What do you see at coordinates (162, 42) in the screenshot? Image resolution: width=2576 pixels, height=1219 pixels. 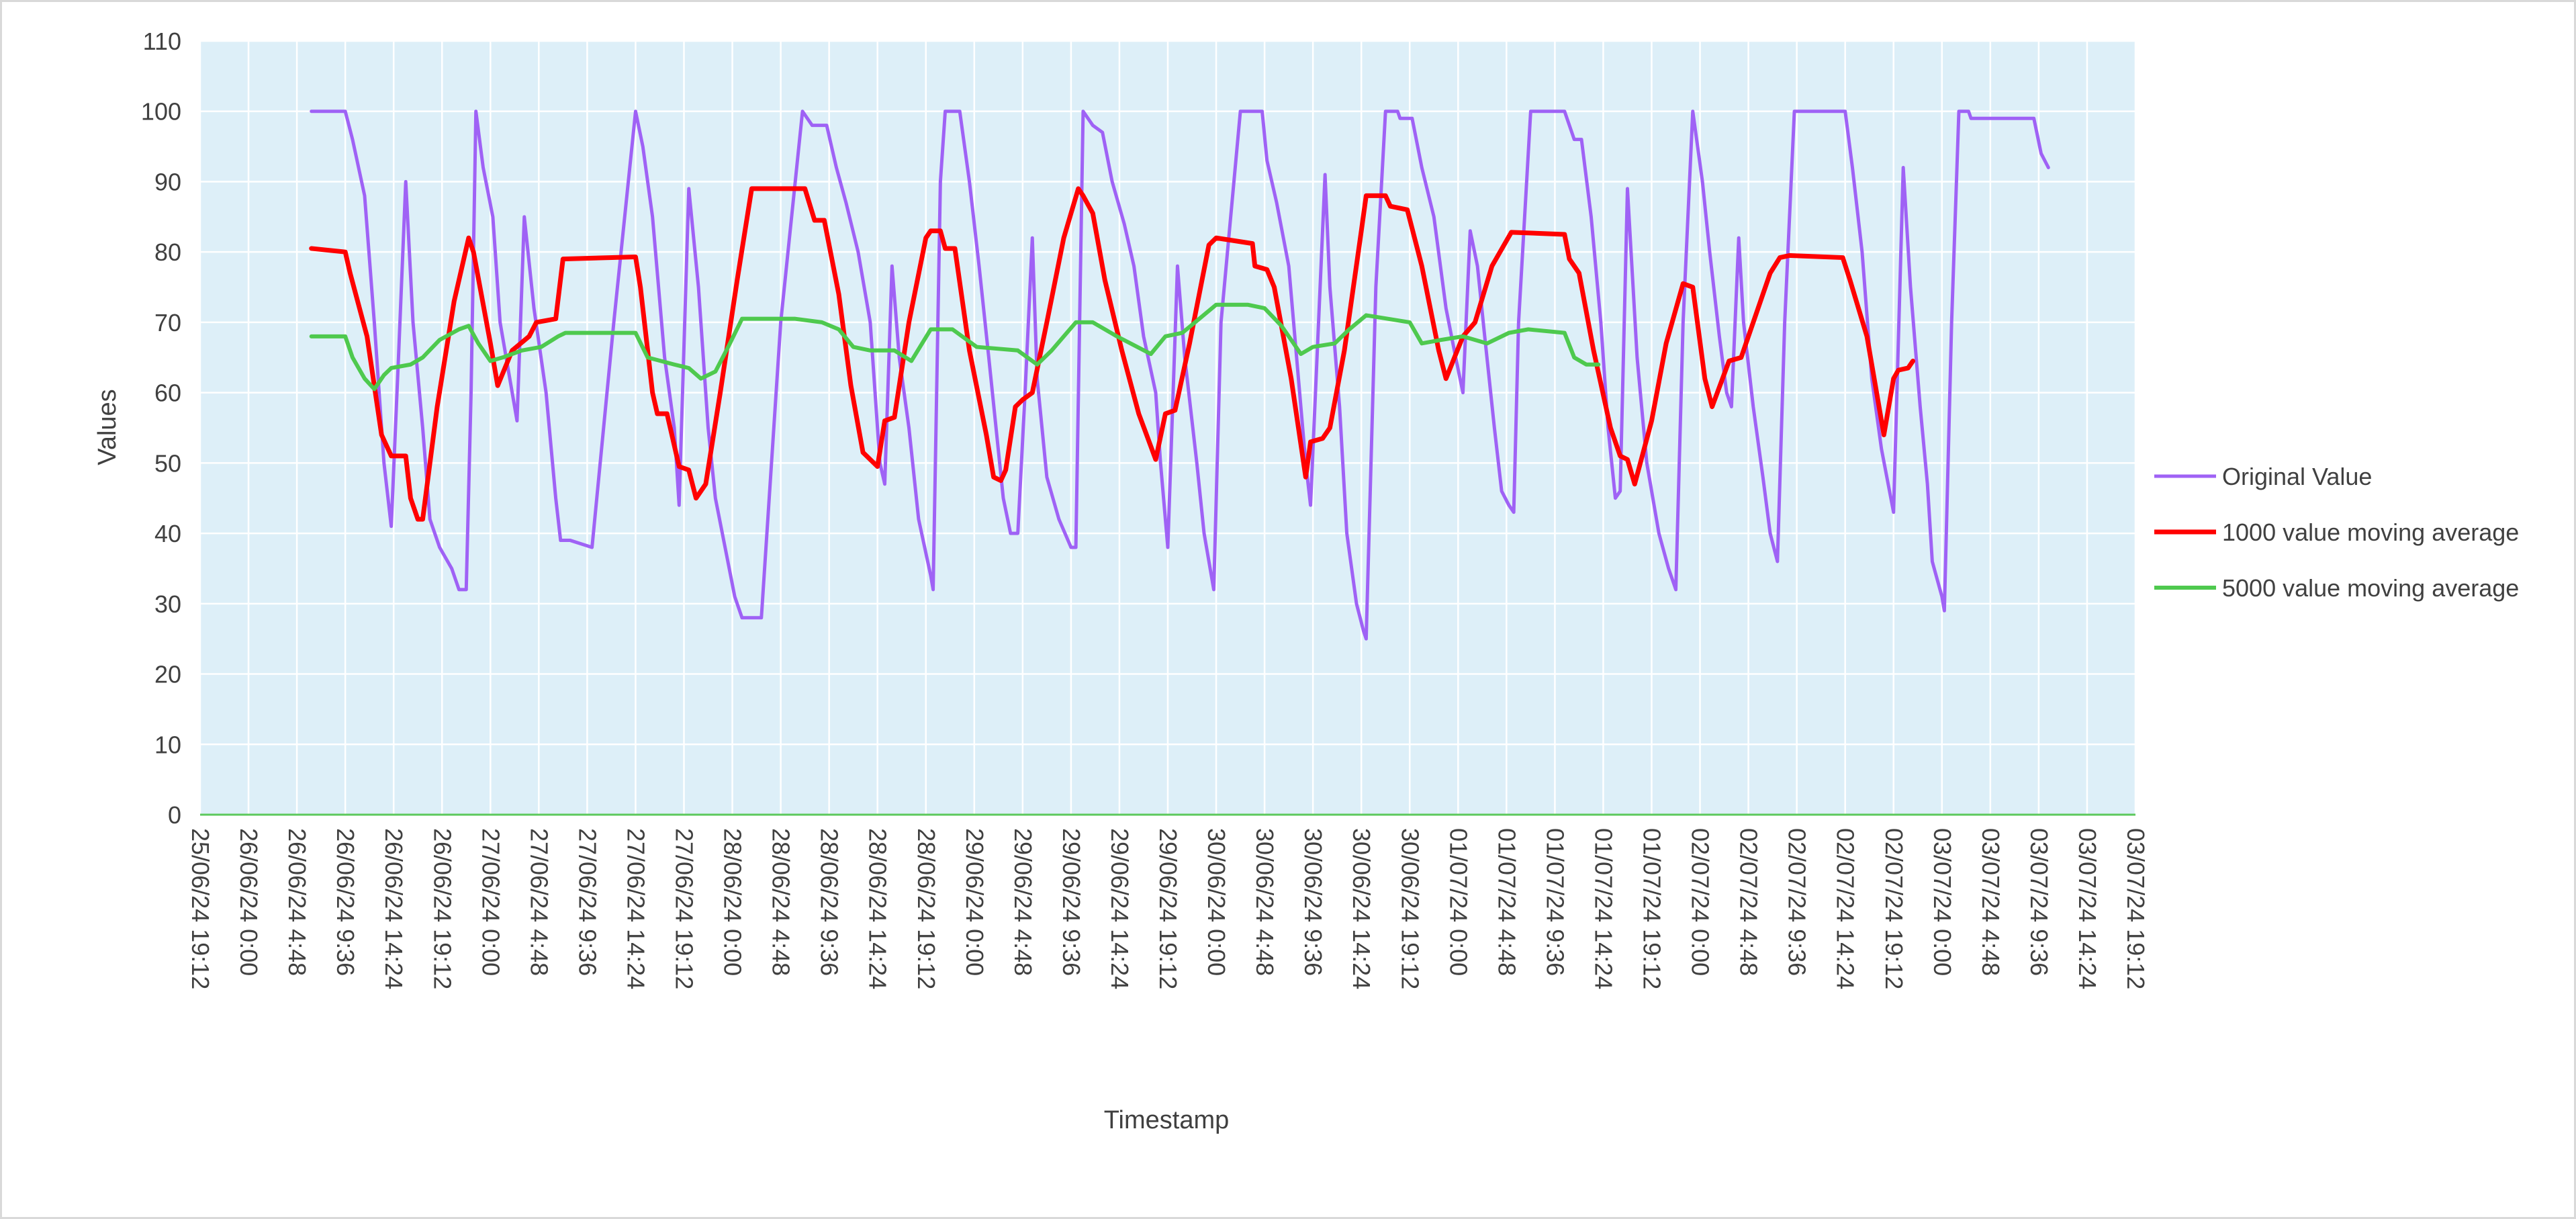 I see `y-tick-label: 110` at bounding box center [162, 42].